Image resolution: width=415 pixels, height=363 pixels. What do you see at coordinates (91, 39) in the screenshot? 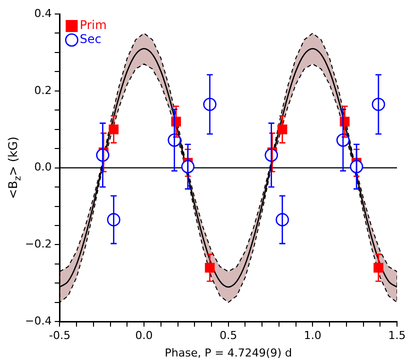
I see `legend-label: Sec` at bounding box center [91, 39].